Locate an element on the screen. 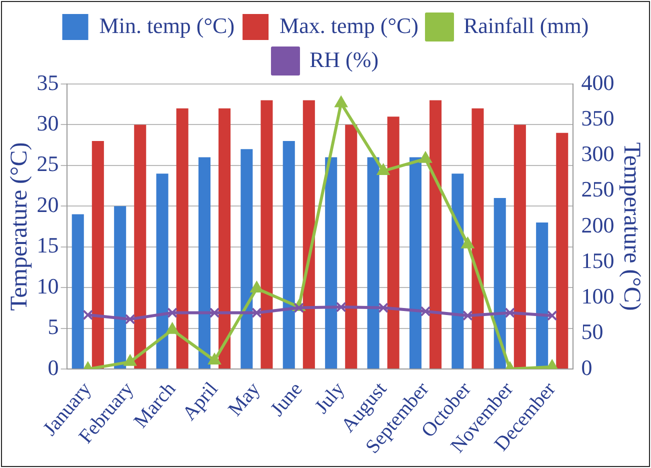  y-tick-label: 15 is located at coordinates (47, 245).